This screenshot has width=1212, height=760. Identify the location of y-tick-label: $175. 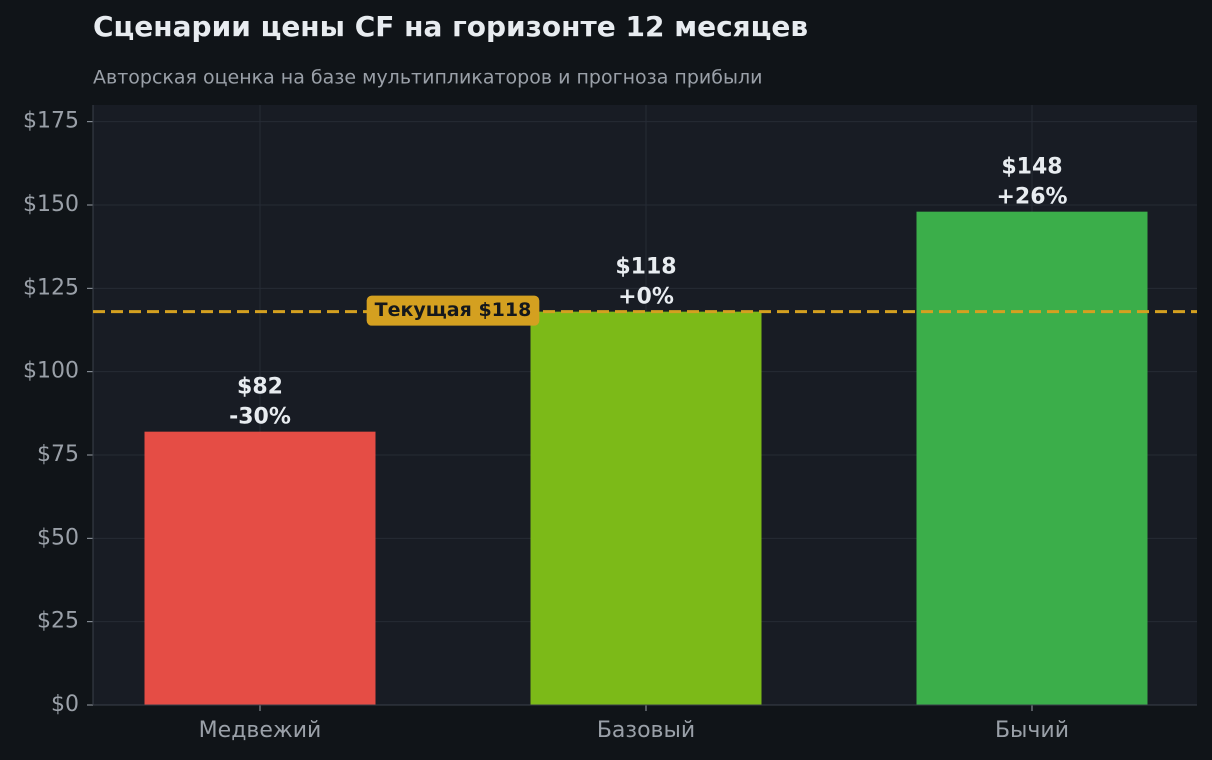
(51, 121).